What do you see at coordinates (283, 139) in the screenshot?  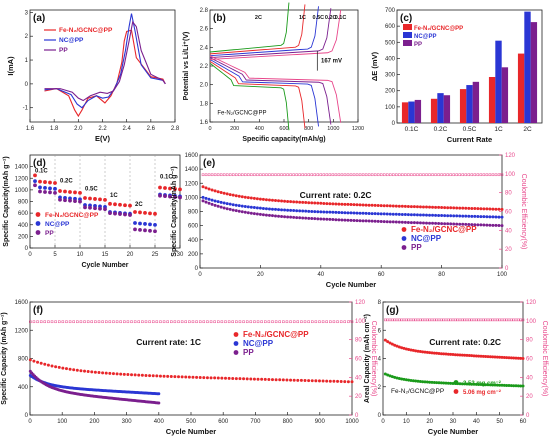 I see `x-axis-label: Specific capacity(mAh/g)` at bounding box center [283, 139].